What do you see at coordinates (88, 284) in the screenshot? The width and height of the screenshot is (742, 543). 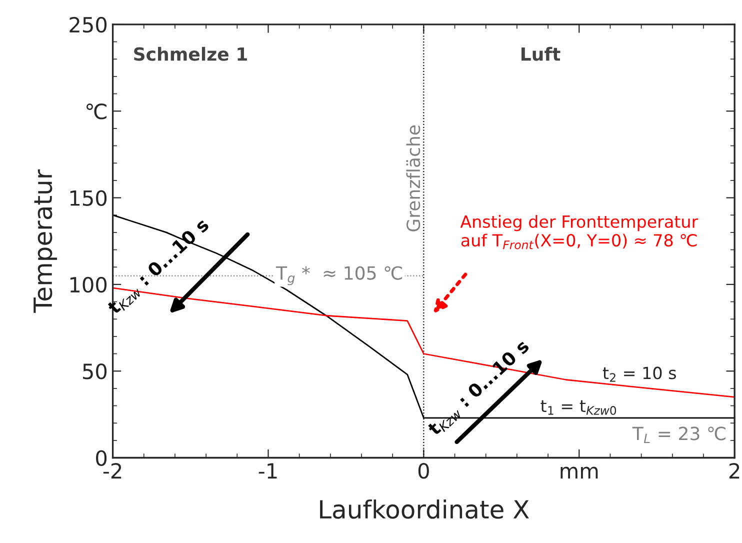 I see `y-tick-label: 100` at bounding box center [88, 284].